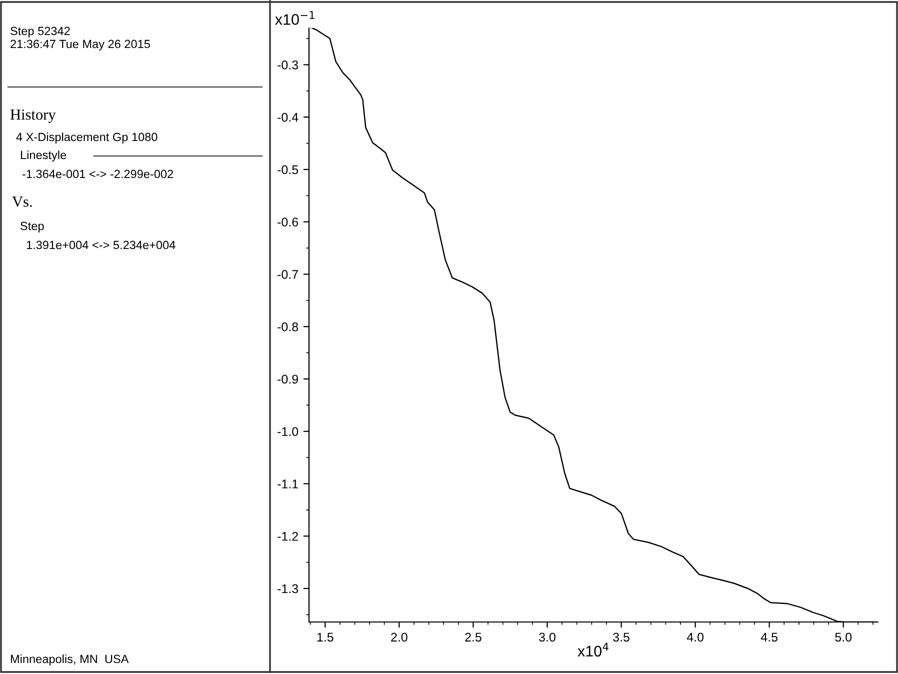 This screenshot has height=674, width=898. I want to click on text: 1.391e+004 <-> 5.234e+004, so click(101, 245).